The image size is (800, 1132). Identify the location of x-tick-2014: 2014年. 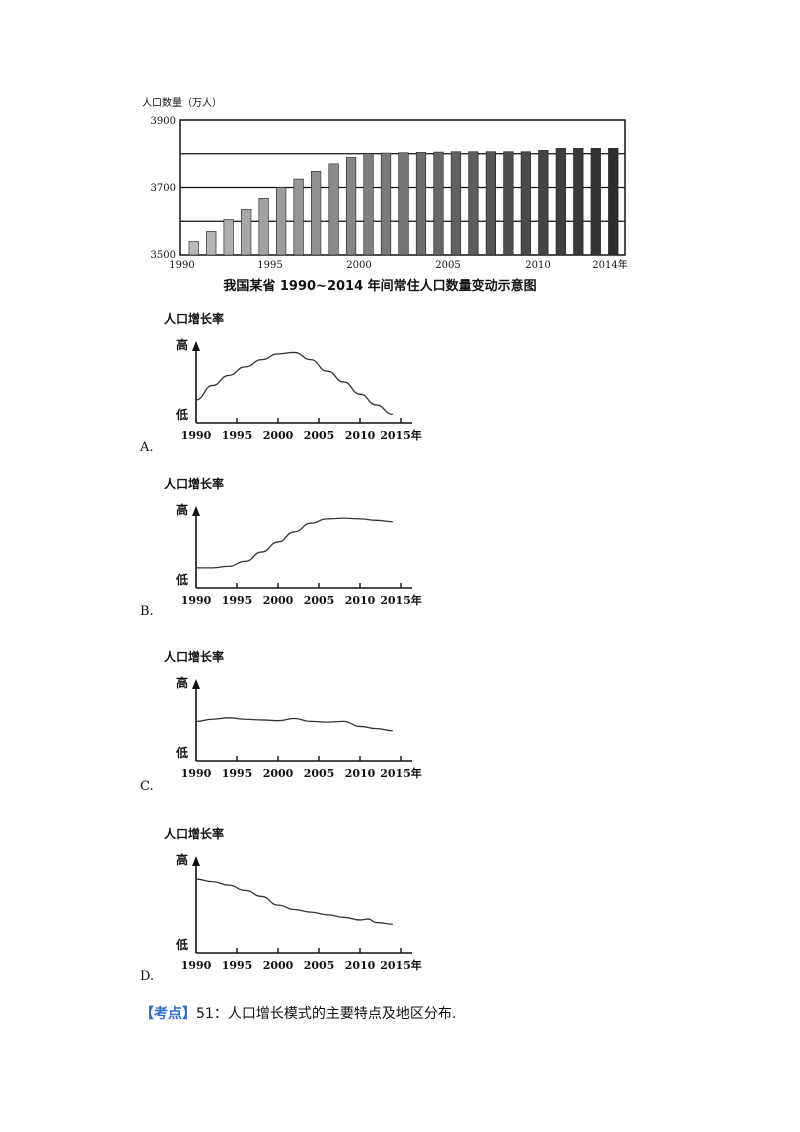
(609, 264).